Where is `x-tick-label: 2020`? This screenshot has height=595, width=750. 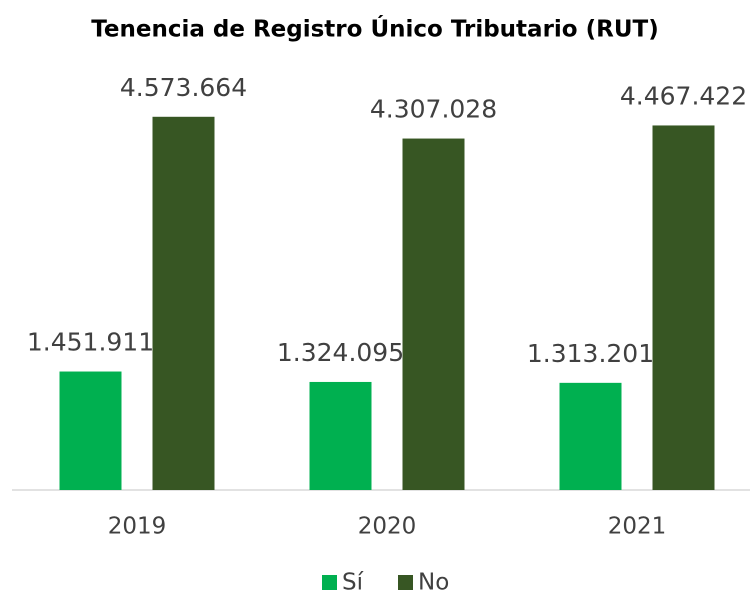
x-tick-label: 2020 is located at coordinates (387, 527).